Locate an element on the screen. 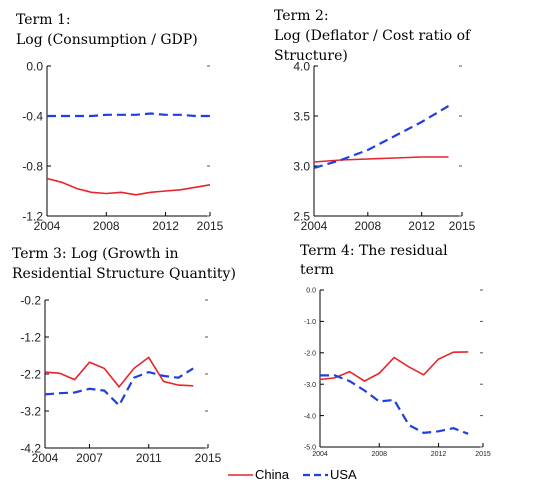 The width and height of the screenshot is (557, 491). chart-title-line: Log (Deflator / Cost ratio of is located at coordinates (373, 36).